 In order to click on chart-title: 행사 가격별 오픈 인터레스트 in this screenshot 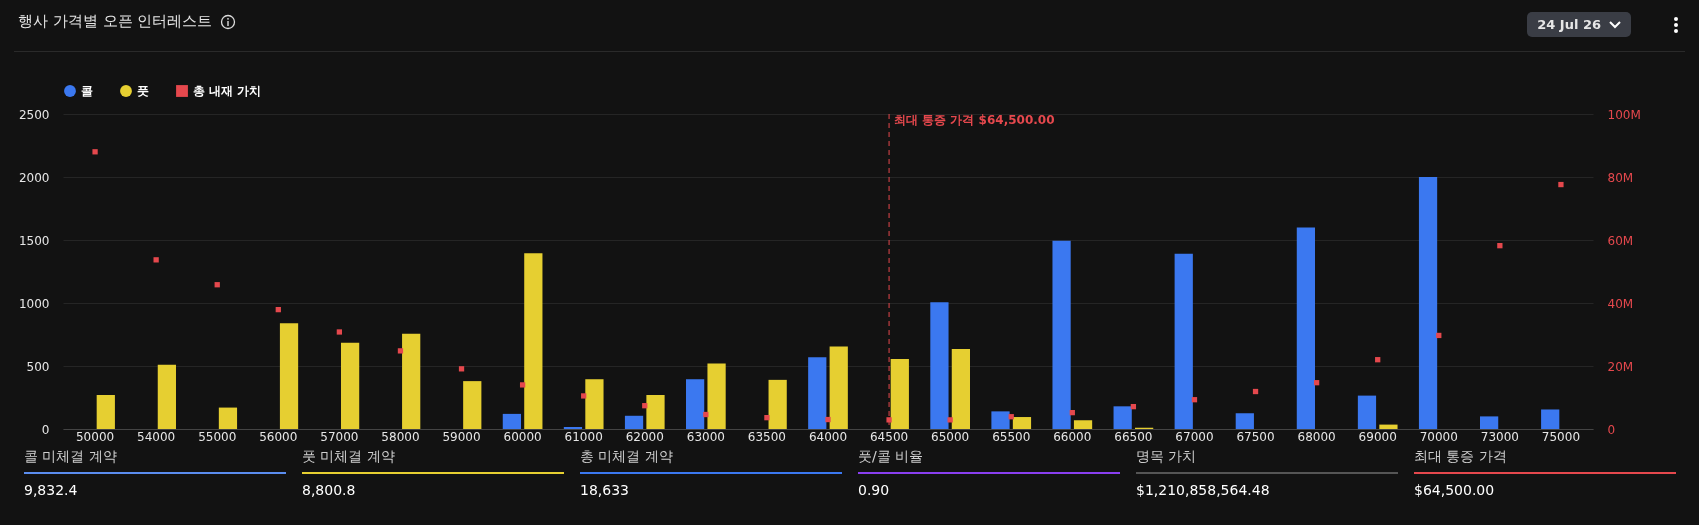, I will do `click(115, 21)`.